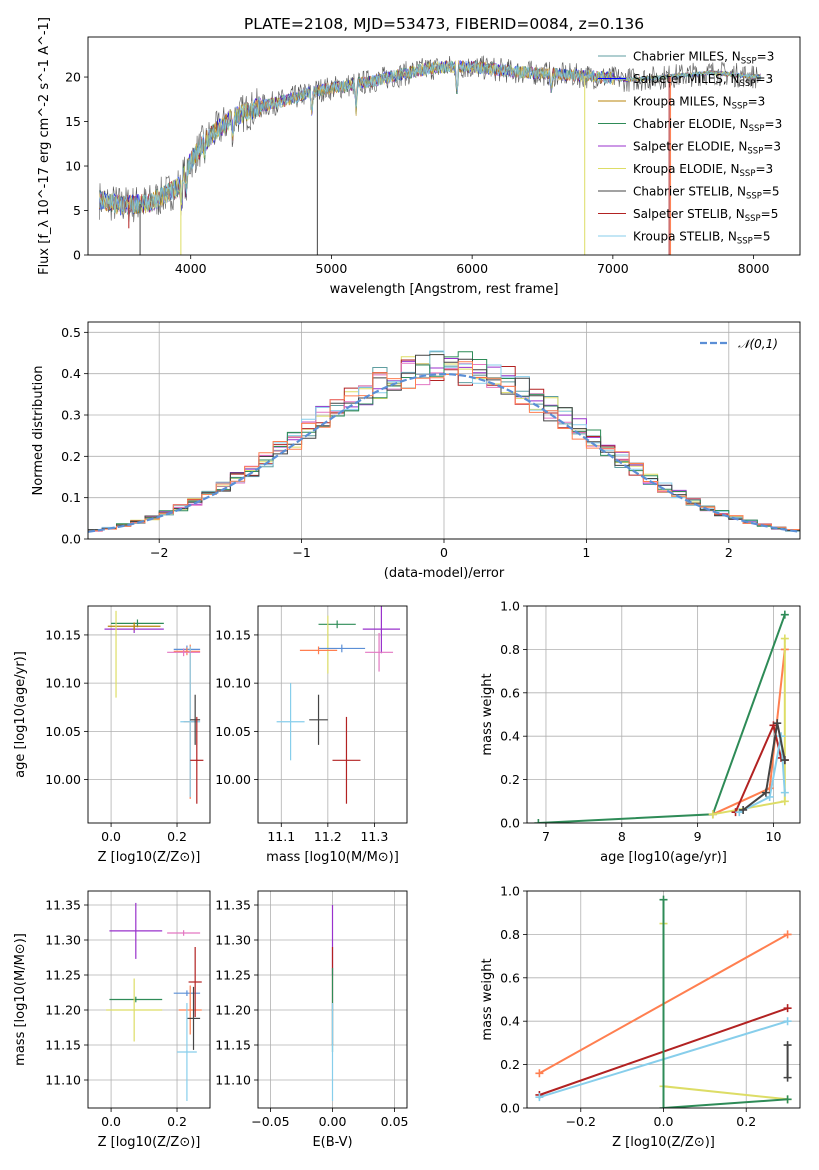 Image resolution: width=819 pixels, height=1170 pixels. I want to click on x-axis-label: age [log10(age/yr)], so click(663, 857).